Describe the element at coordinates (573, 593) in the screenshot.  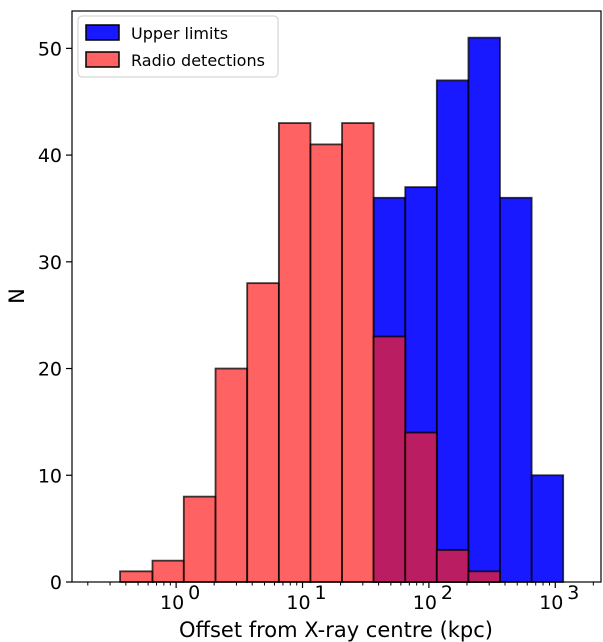
I see `x-tick-exponent: 3` at that location.